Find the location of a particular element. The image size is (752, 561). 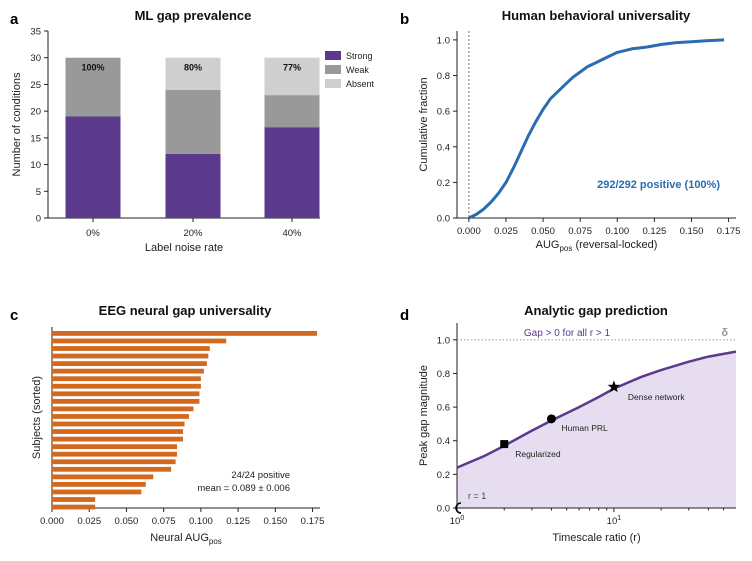

panel-b-x-tick-label: 0.075 is located at coordinates (580, 231).